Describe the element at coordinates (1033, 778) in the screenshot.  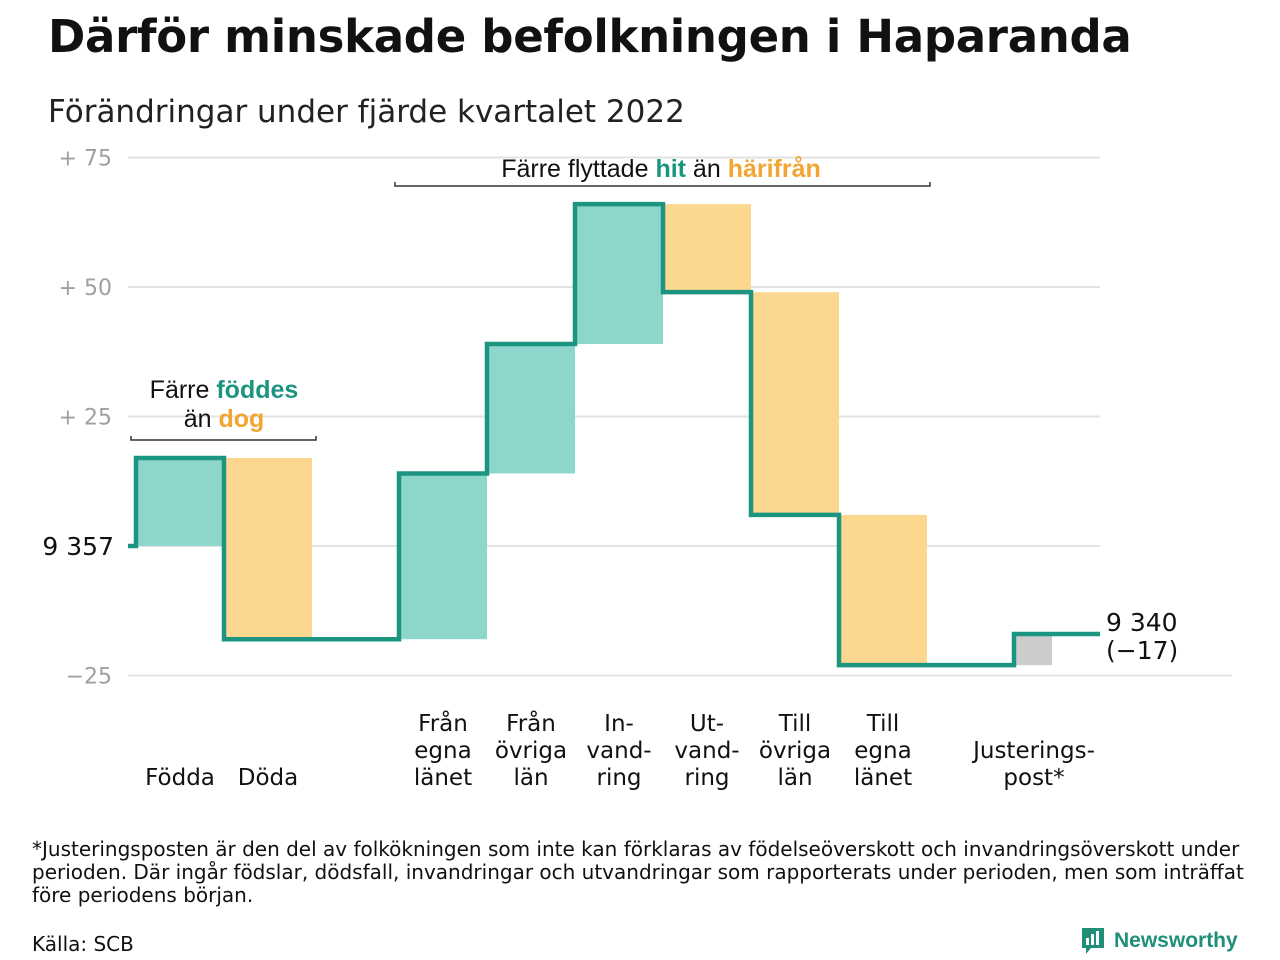
I see `category-label: post*` at that location.